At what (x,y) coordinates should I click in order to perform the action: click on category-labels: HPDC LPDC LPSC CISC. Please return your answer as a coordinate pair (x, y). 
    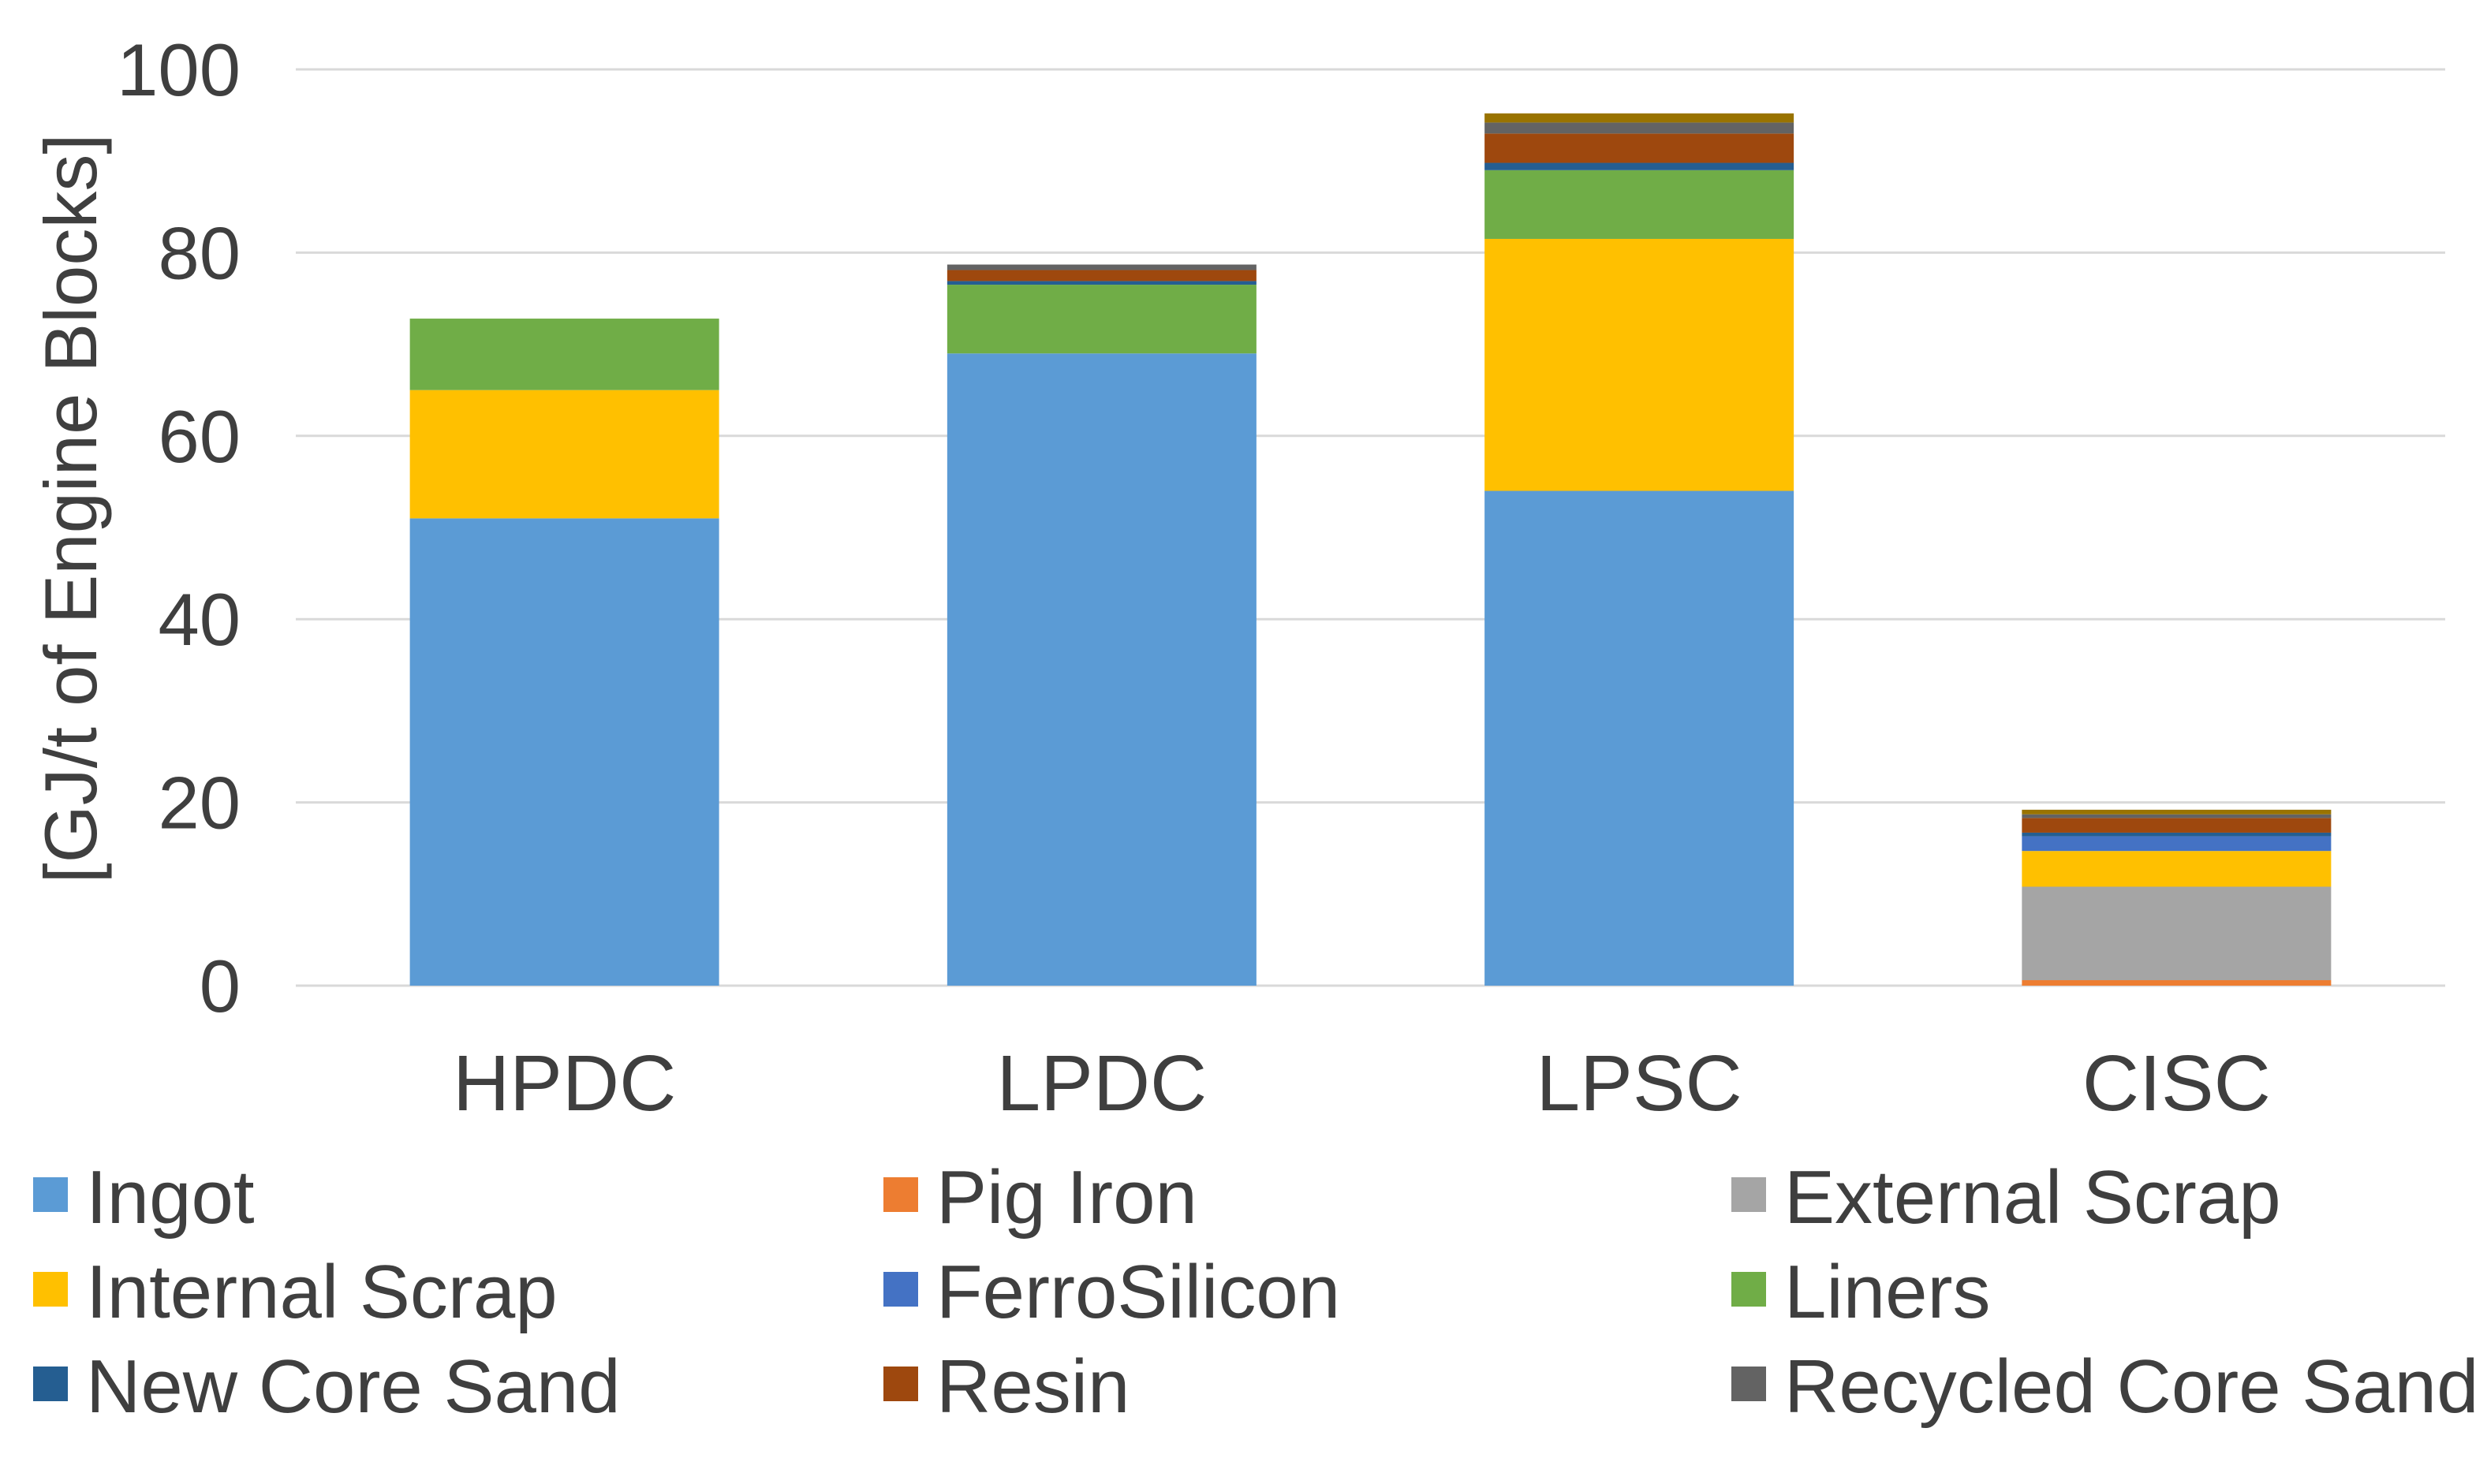
    Looking at the image, I should click on (1362, 1083).